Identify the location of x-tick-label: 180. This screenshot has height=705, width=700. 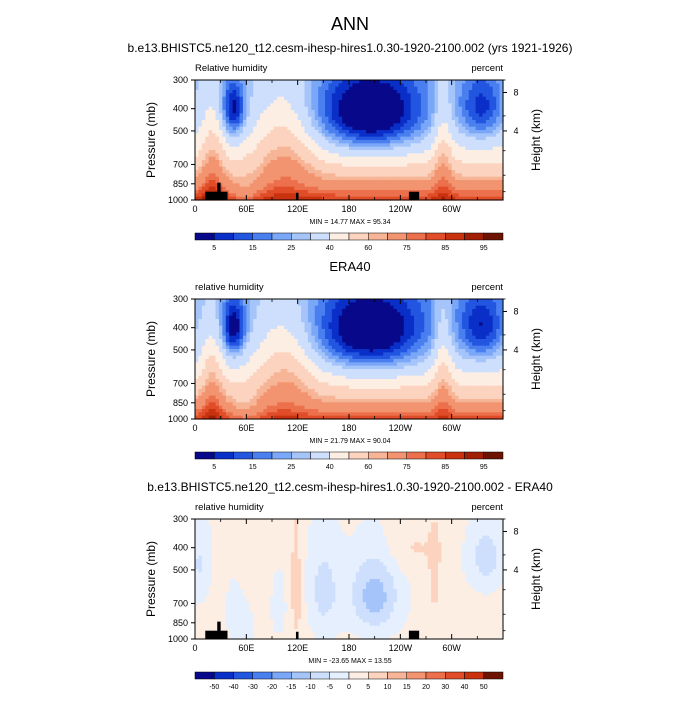
(348, 209).